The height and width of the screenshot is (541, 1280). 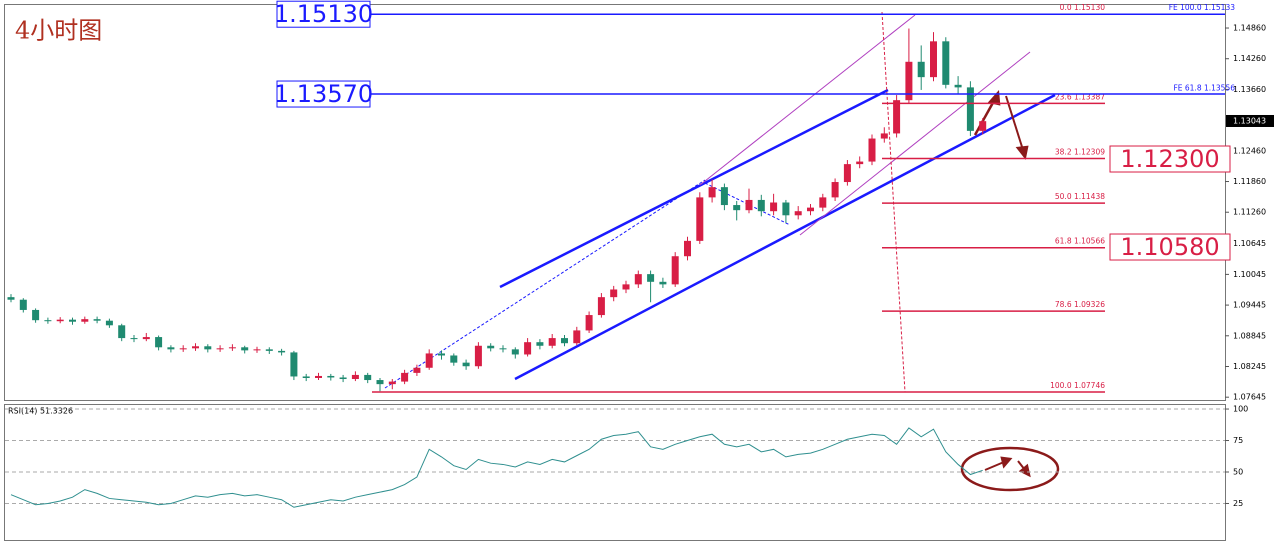 I want to click on channel-upper, so click(x=694, y=188).